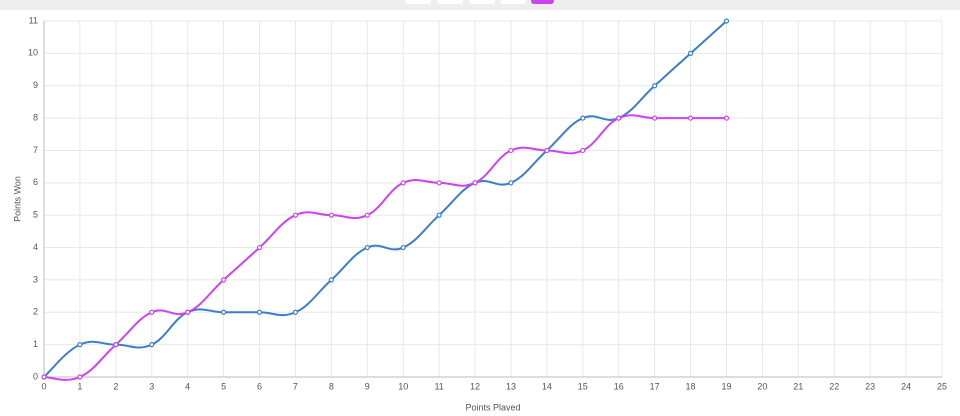 This screenshot has width=960, height=416. I want to click on x-axis-label: Points Played, so click(492, 406).